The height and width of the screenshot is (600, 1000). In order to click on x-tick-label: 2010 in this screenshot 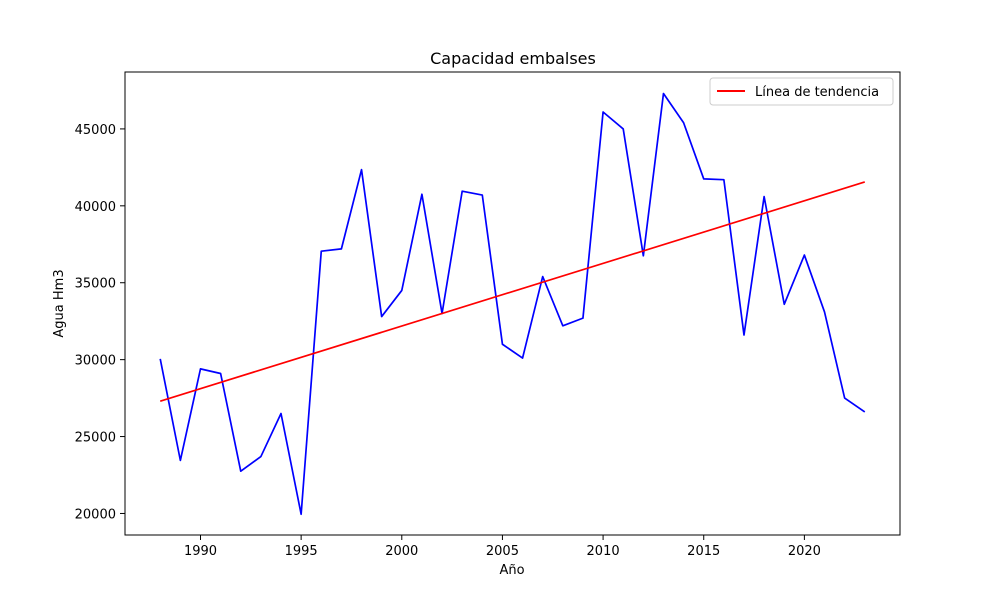, I will do `click(603, 551)`.